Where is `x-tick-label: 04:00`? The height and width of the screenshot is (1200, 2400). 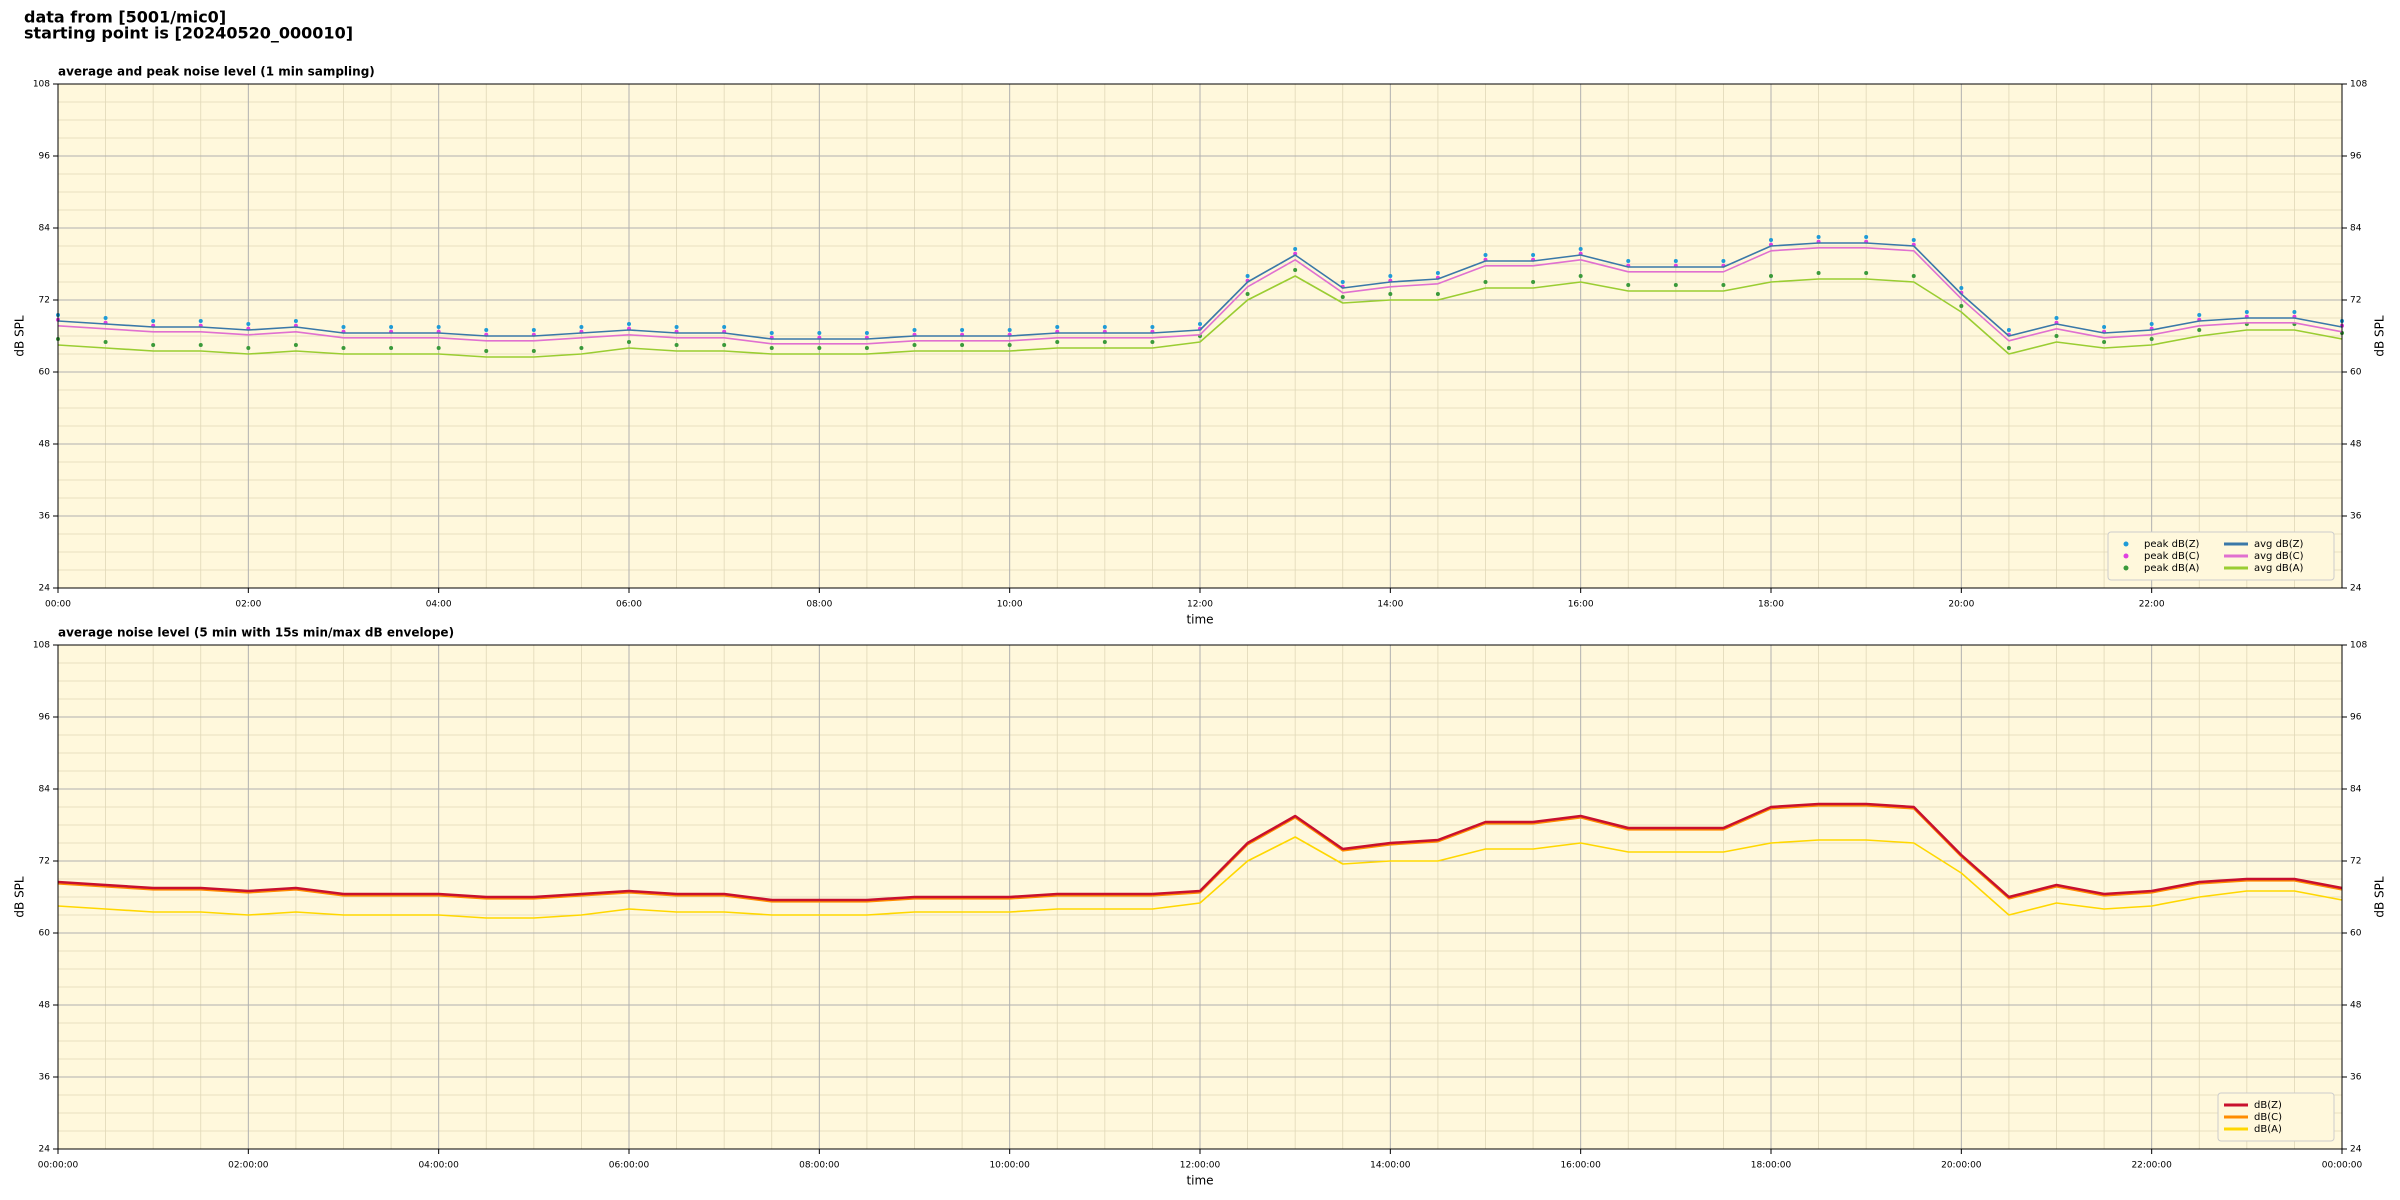
x-tick-label: 04:00 is located at coordinates (439, 605).